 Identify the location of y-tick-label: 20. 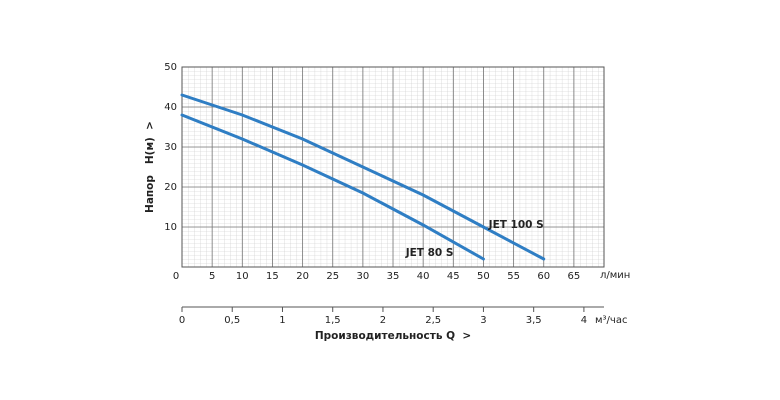
(170, 187).